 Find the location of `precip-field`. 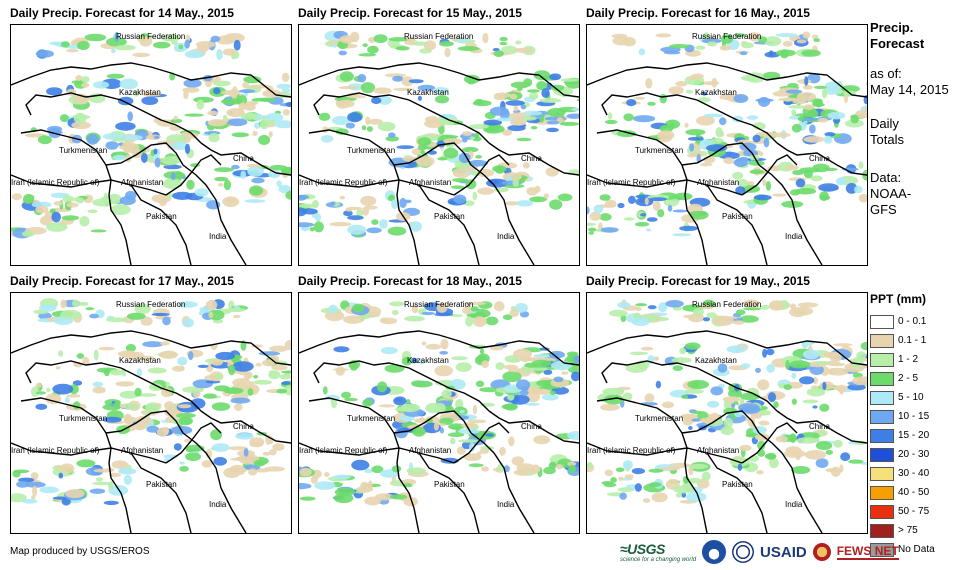

precip-field is located at coordinates (727, 401).